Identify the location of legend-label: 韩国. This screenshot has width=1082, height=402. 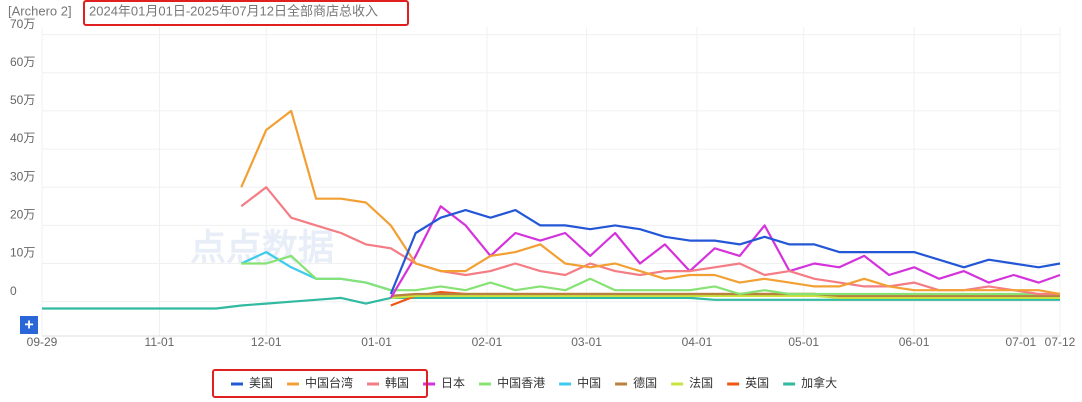
(397, 382).